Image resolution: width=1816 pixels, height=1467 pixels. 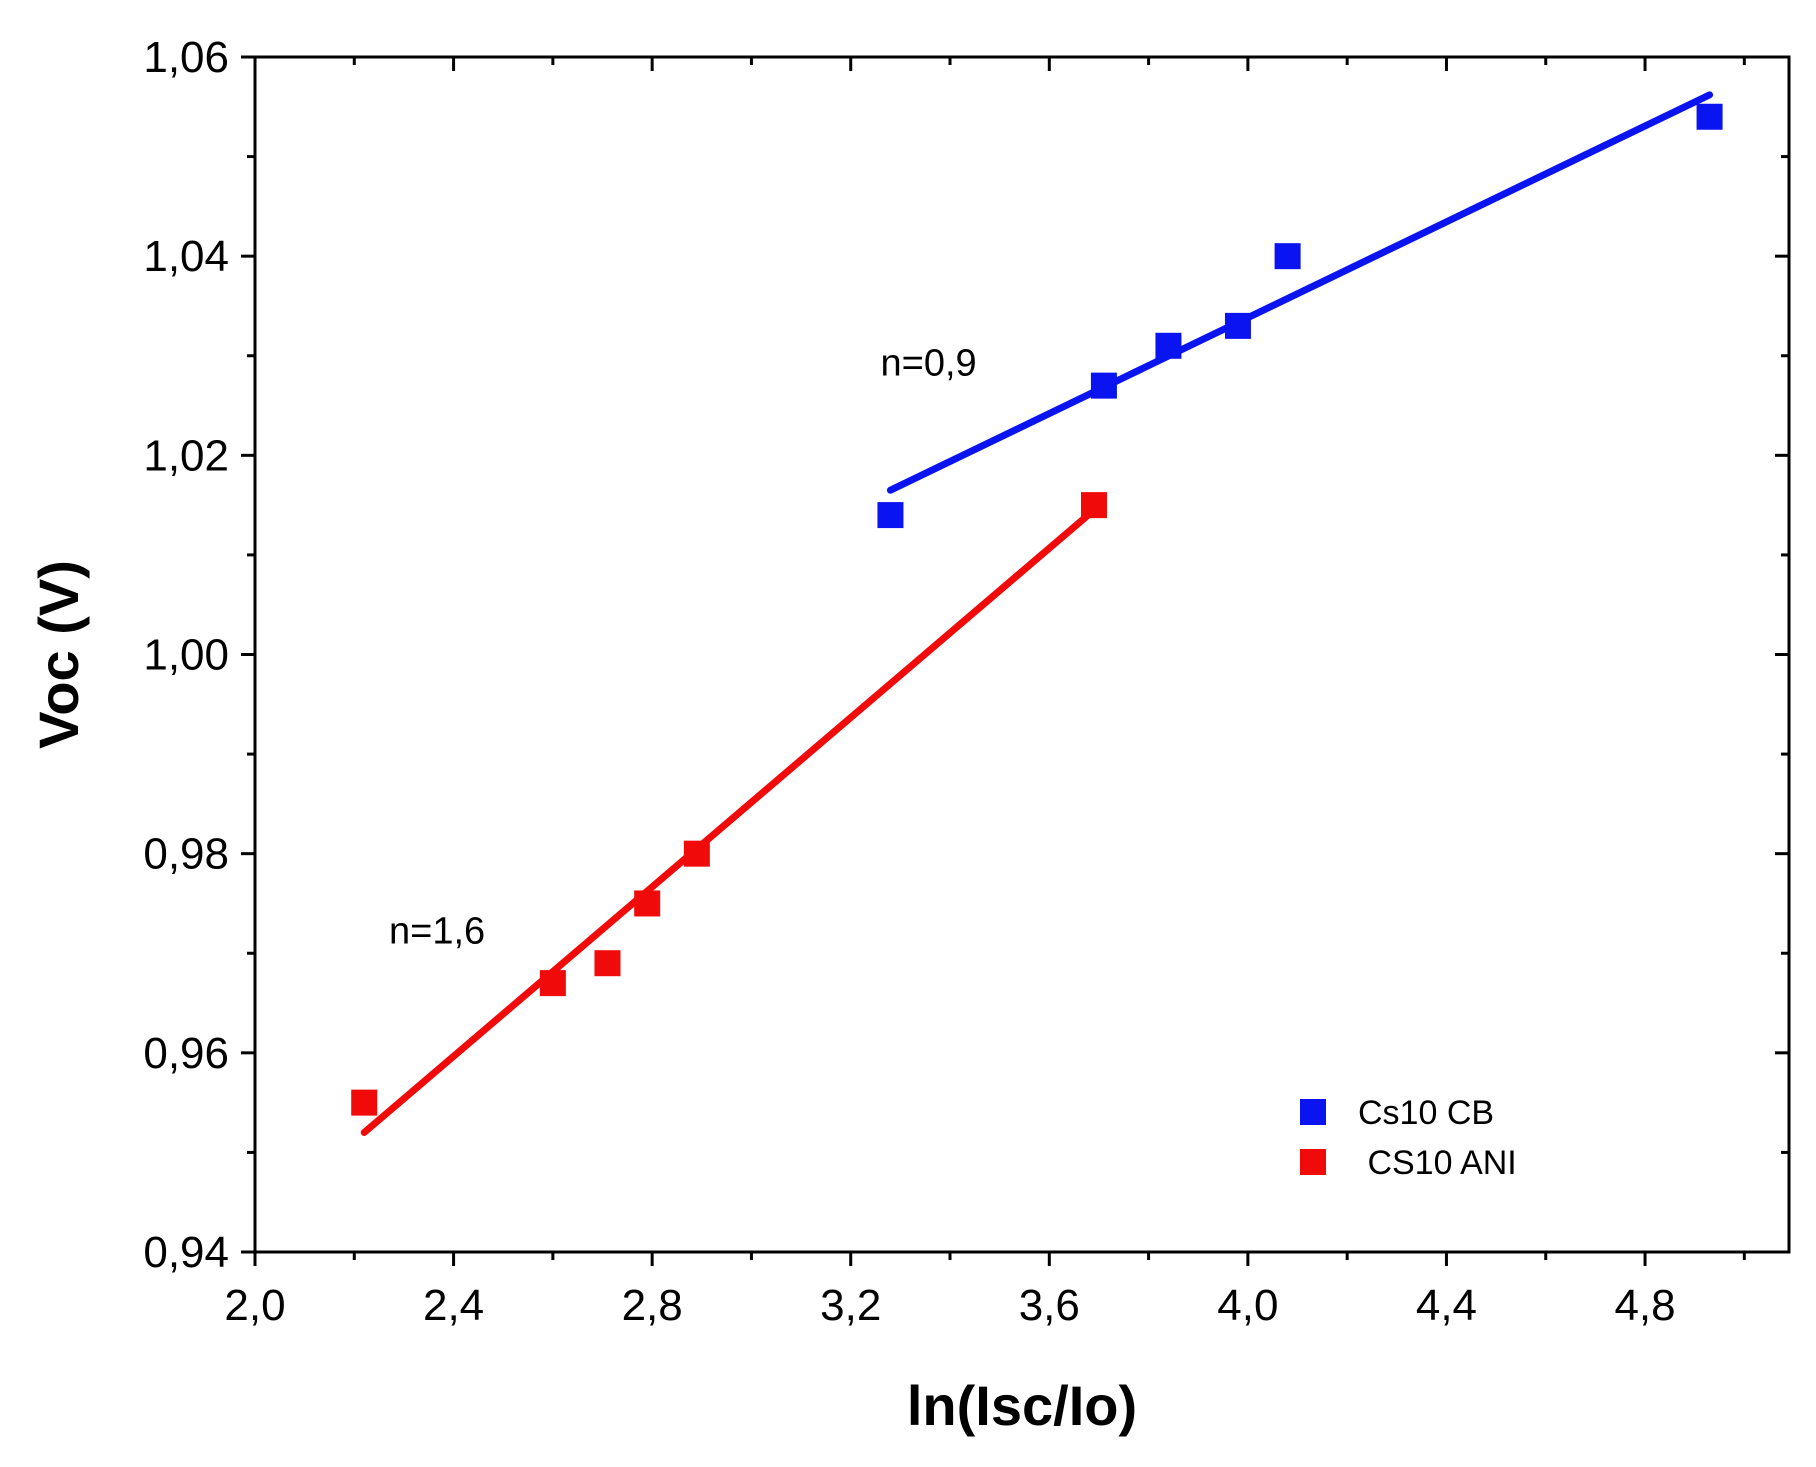 What do you see at coordinates (186, 1053) in the screenshot?
I see `y-tick-label: 0,96` at bounding box center [186, 1053].